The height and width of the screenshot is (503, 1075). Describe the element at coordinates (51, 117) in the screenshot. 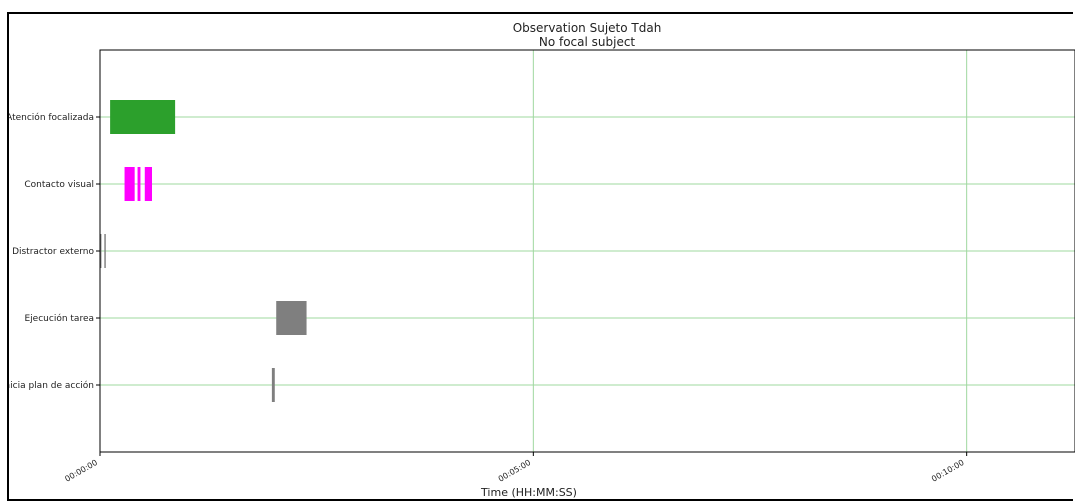

I see `y-tick-label: Atención focalizada` at that location.